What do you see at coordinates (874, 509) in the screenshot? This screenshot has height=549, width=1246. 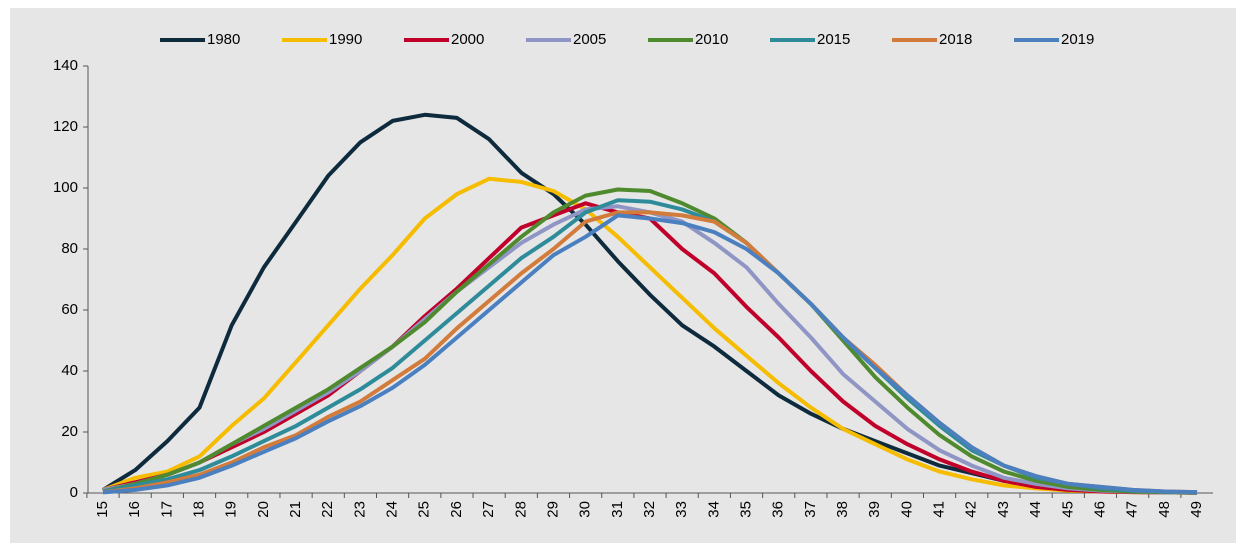 I see `x-tick-label: 39` at bounding box center [874, 509].